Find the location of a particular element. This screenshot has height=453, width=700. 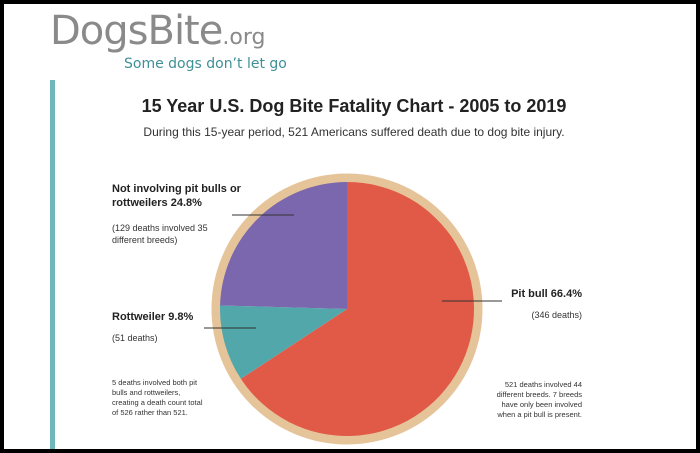

value-label: 66.4% is located at coordinates (566, 294).